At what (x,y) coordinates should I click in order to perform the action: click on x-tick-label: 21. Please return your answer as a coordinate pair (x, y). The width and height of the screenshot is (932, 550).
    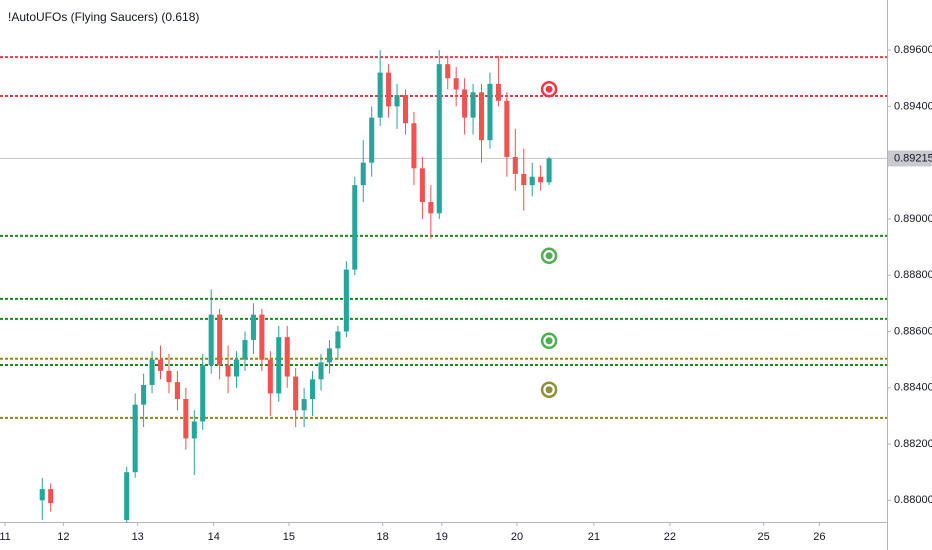
    Looking at the image, I should click on (594, 537).